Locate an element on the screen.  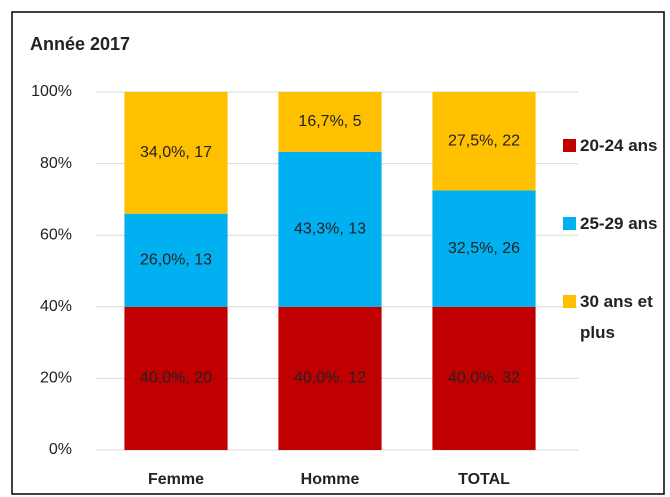
x-tick-label: Femme is located at coordinates (176, 479).